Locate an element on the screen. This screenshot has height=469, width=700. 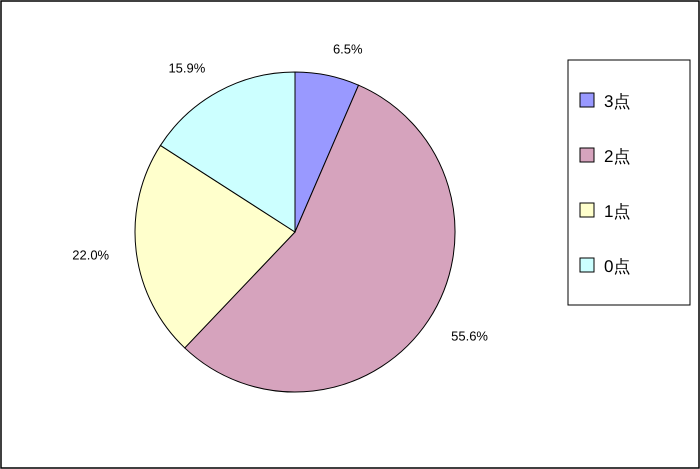
legend-label: 0点 is located at coordinates (617, 266).